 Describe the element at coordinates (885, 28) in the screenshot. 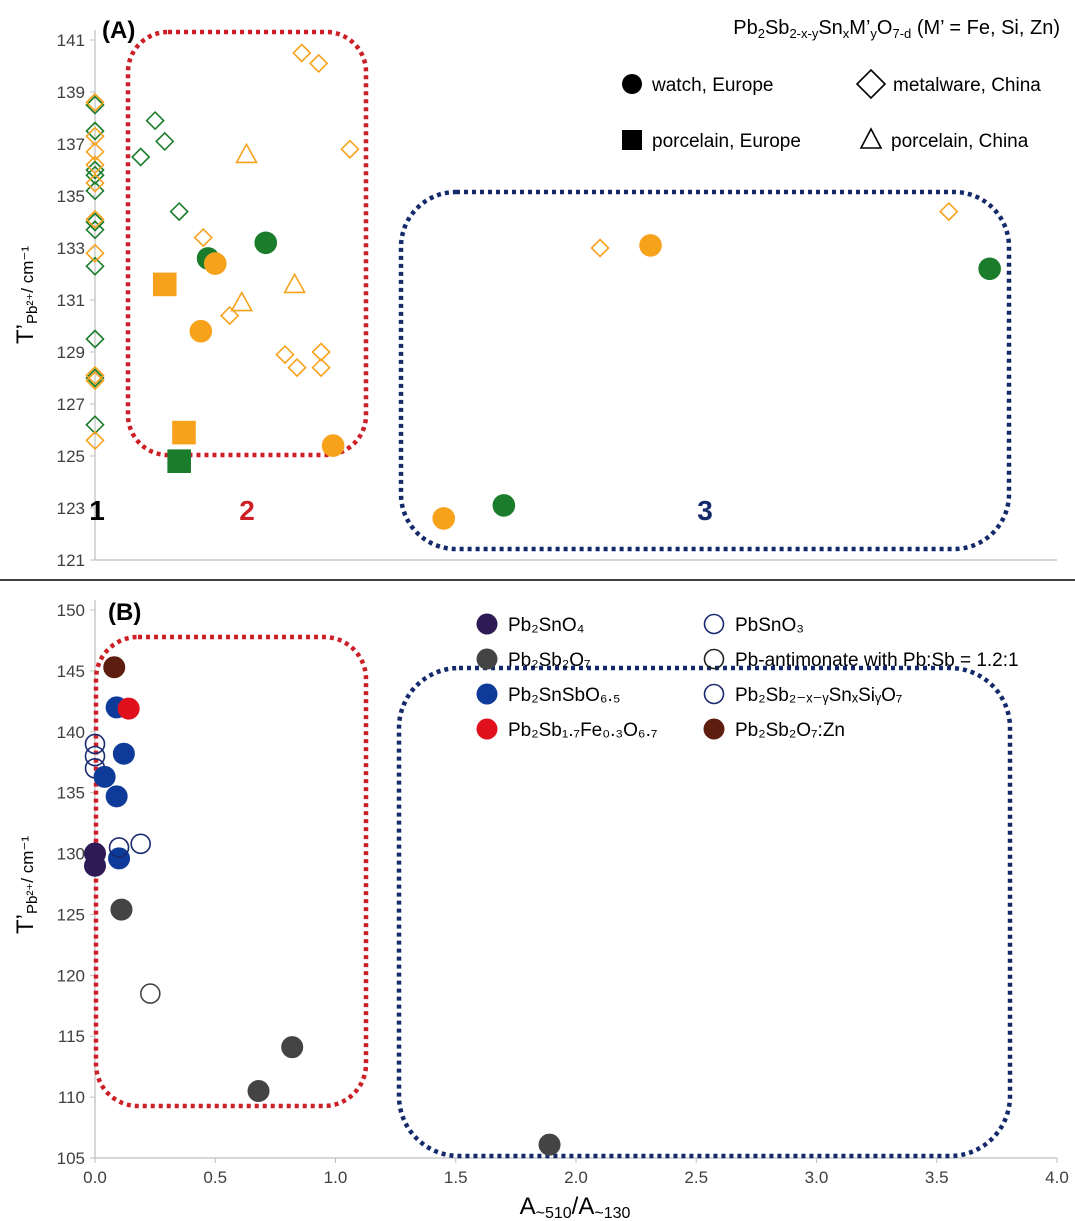

I see `formula-part: O` at that location.